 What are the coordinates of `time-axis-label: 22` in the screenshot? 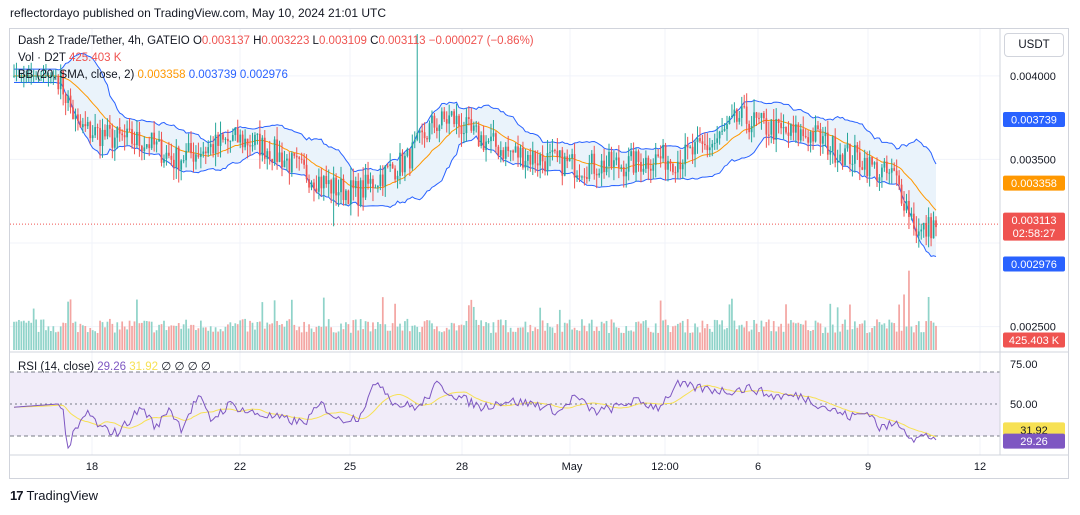 It's located at (240, 467).